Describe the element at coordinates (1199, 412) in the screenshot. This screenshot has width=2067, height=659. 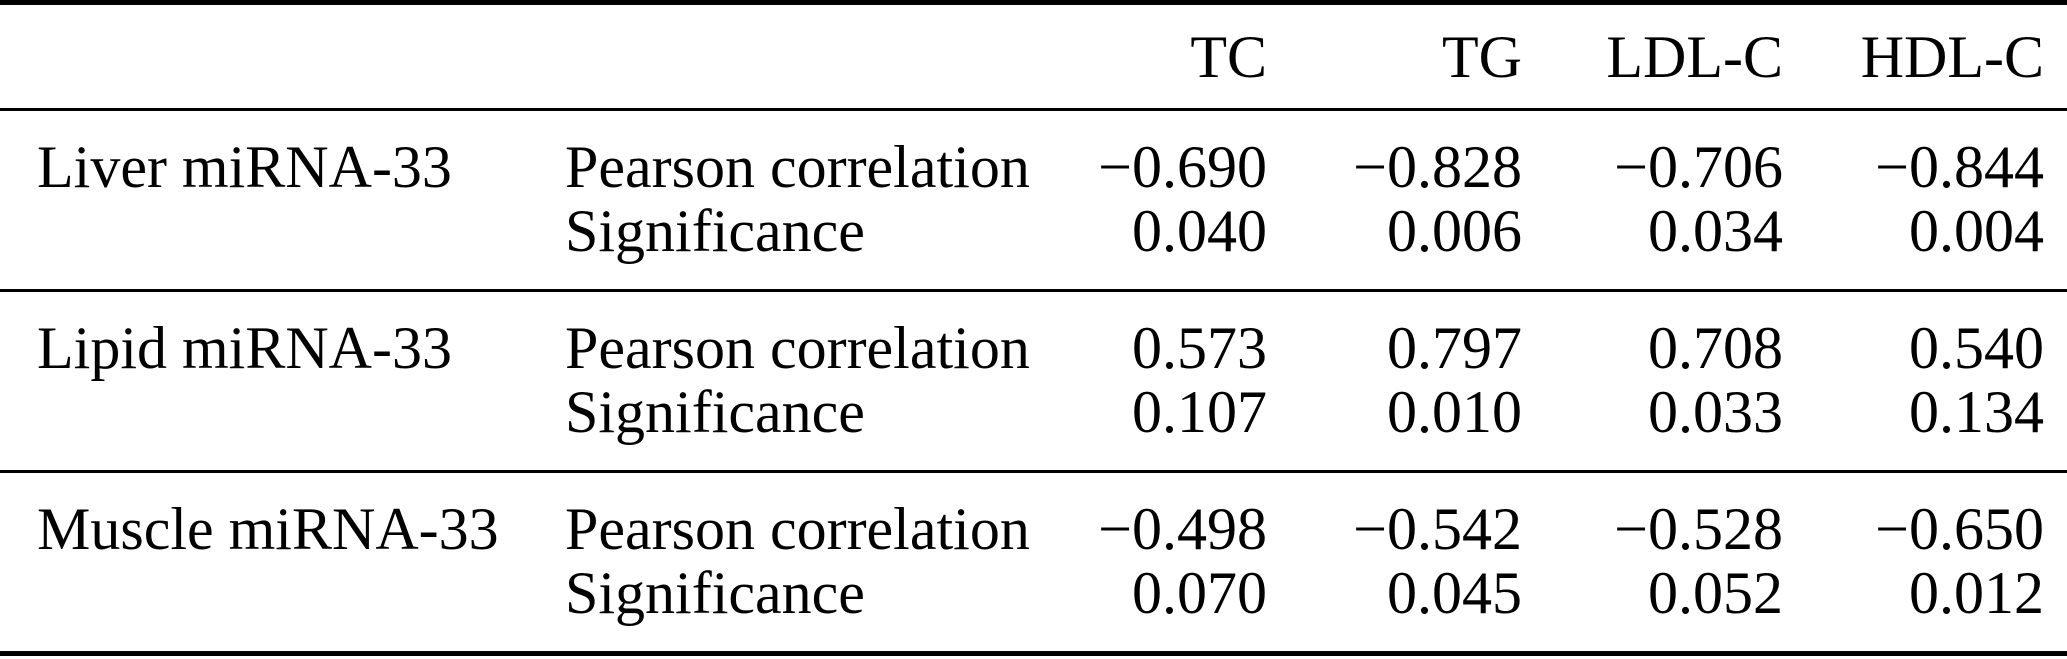
I see `value-cell: 0.107` at that location.